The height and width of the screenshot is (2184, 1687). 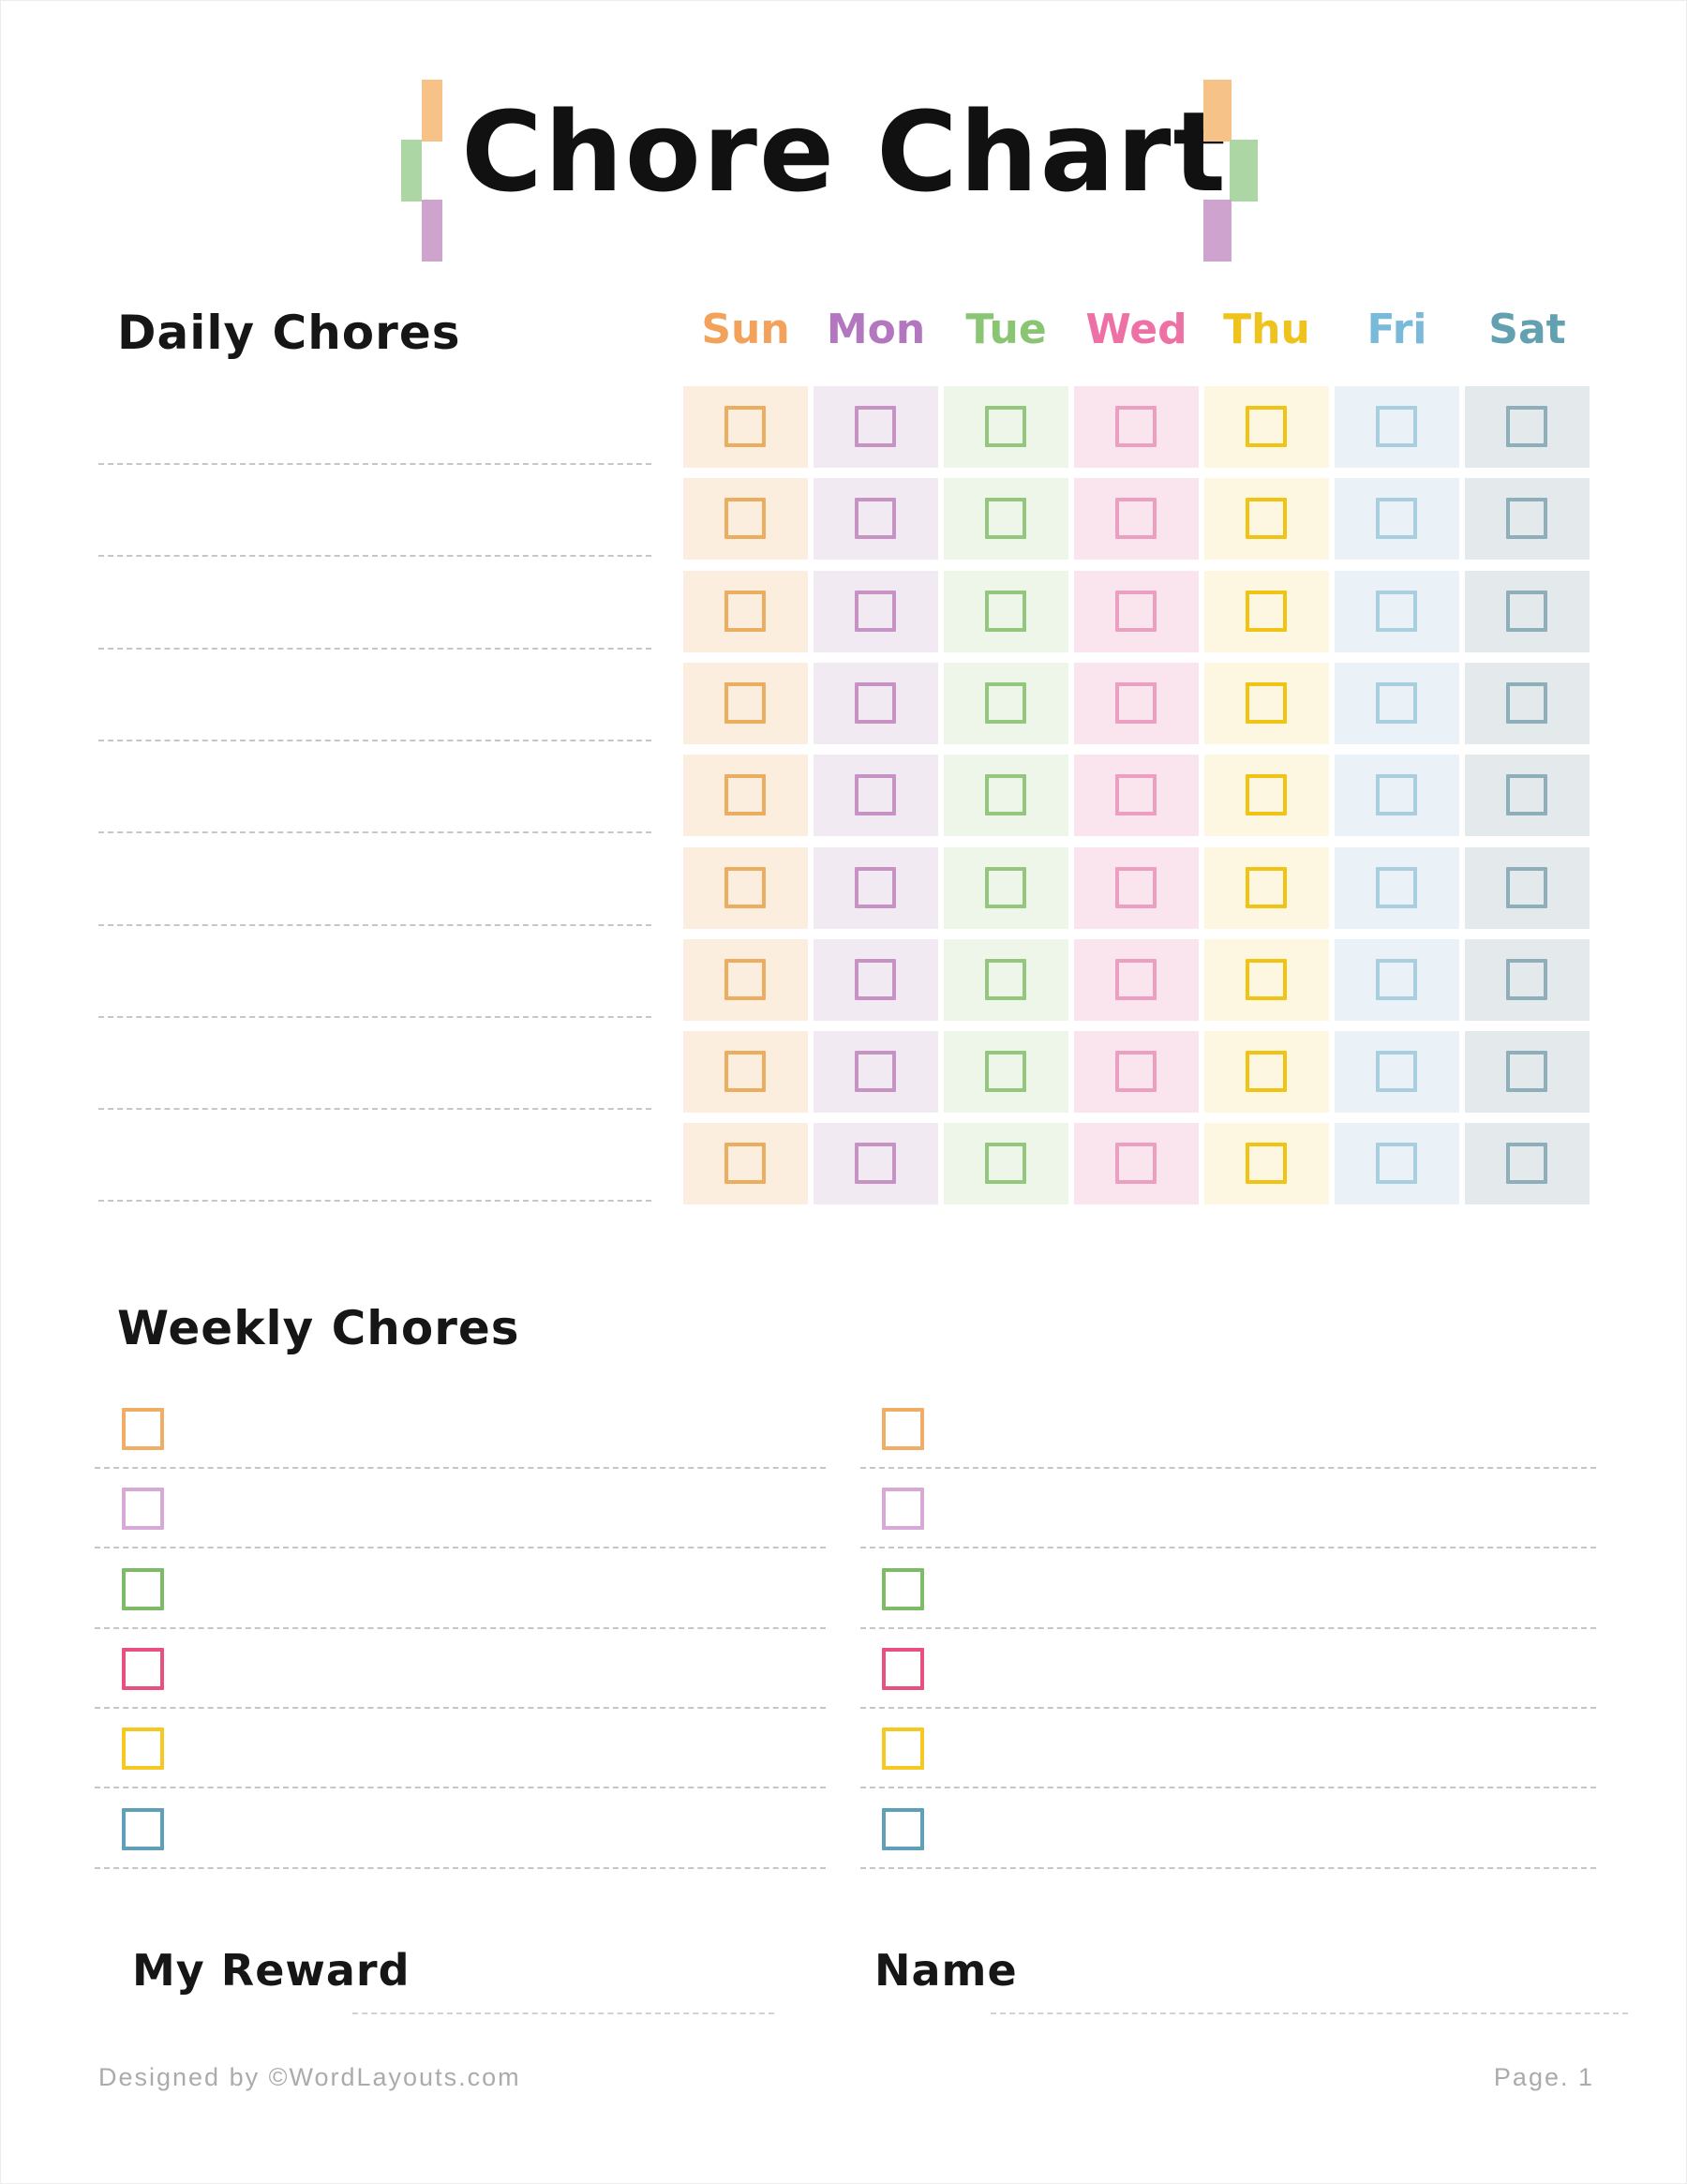 I want to click on daily-checkbox-mon-row7, so click(x=875, y=980).